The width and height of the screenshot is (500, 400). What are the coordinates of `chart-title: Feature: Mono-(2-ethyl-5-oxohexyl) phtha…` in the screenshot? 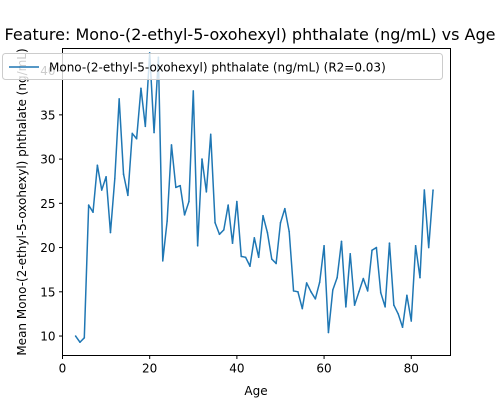 It's located at (250, 34).